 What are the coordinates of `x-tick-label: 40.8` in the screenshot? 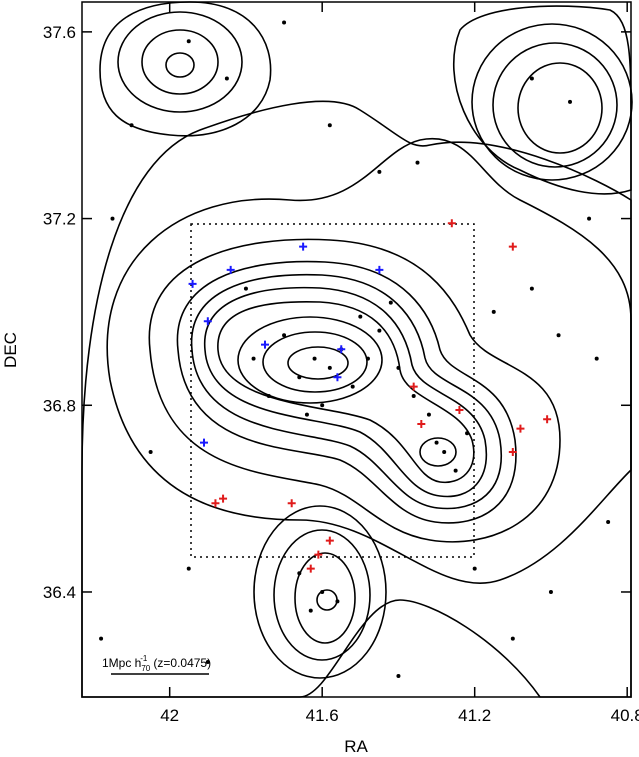 It's located at (625, 715).